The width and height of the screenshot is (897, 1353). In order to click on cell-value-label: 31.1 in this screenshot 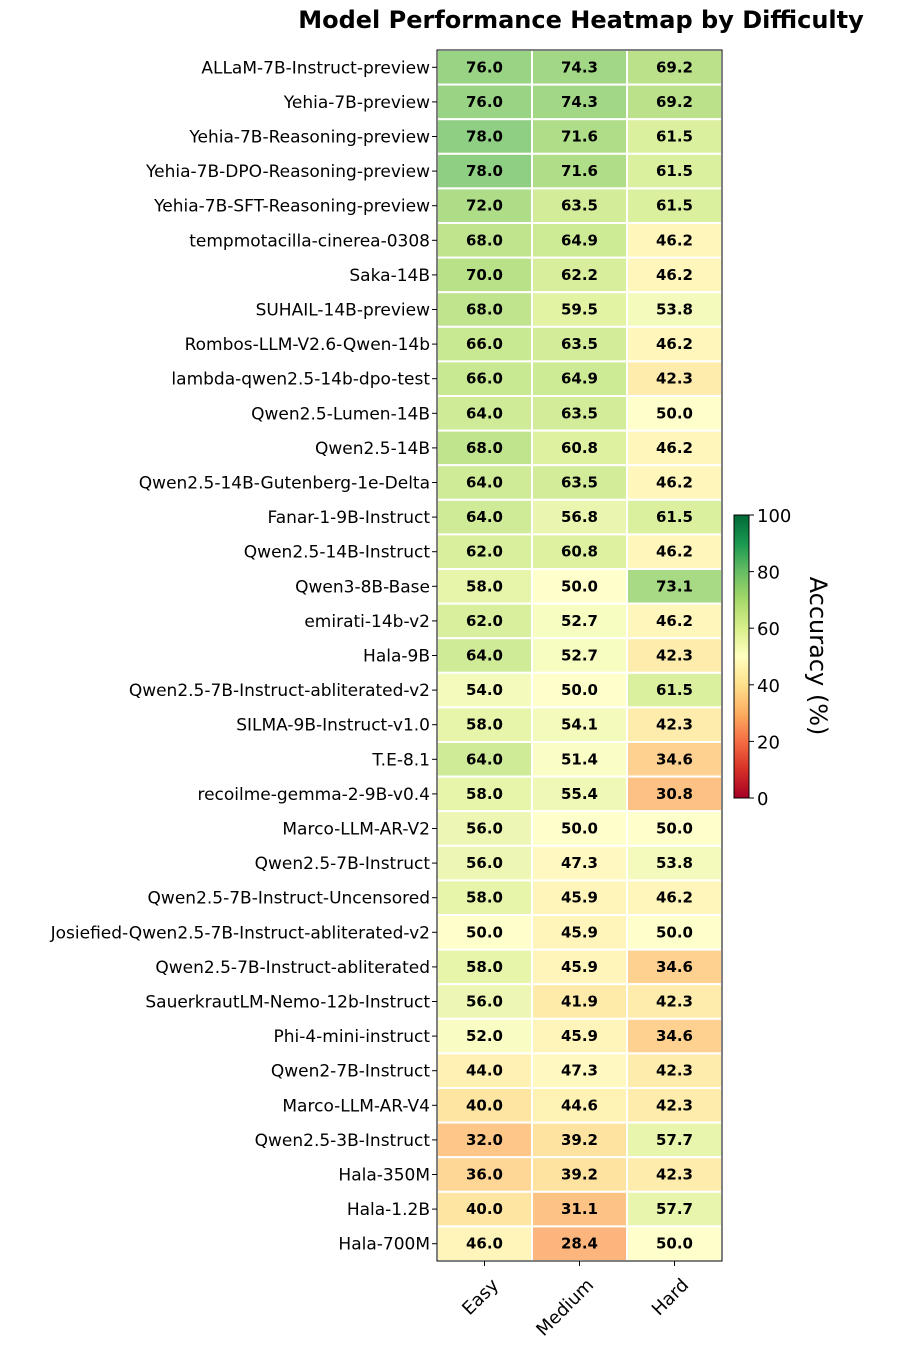, I will do `click(579, 1209)`.